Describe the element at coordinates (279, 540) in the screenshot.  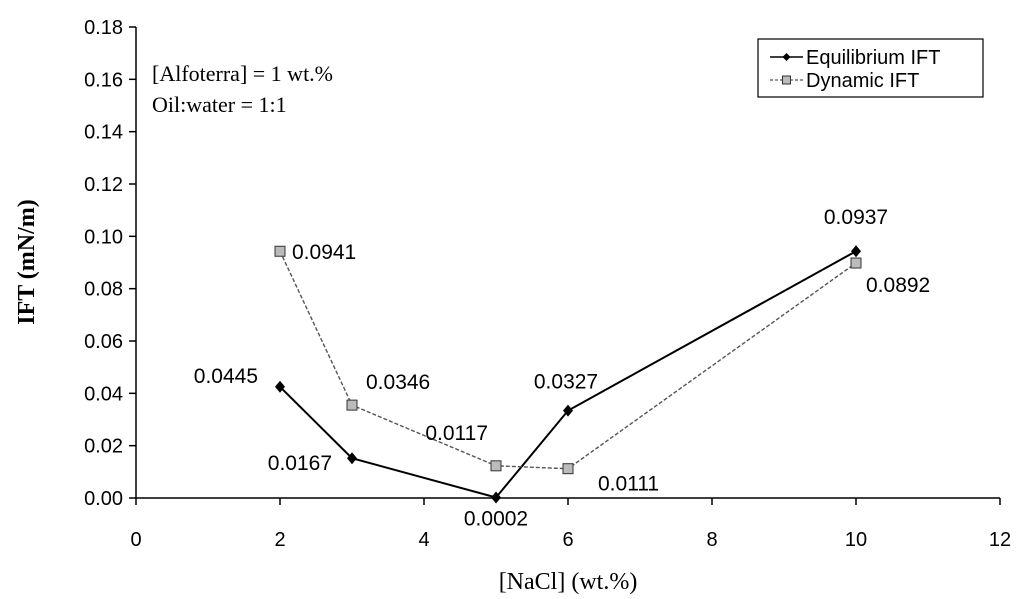
I see `x-tick-label: 2` at that location.